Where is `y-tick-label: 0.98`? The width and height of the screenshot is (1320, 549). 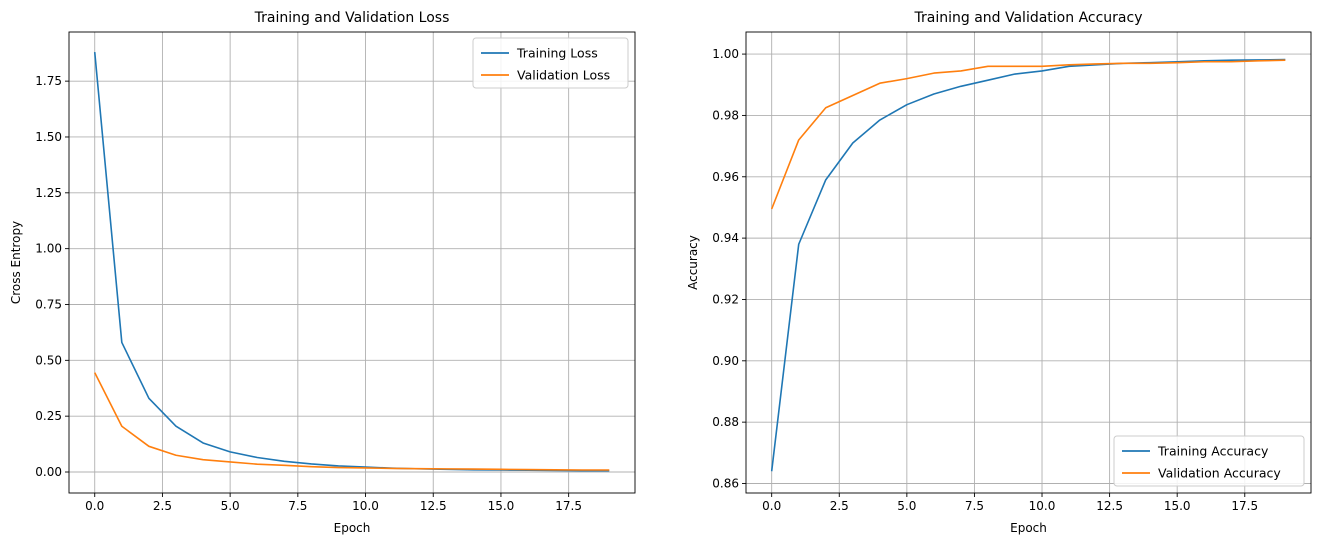
y-tick-label: 0.98 is located at coordinates (725, 115).